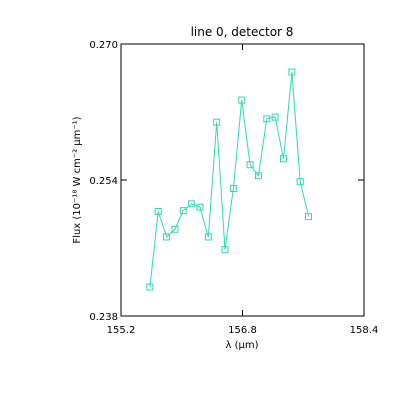 Image resolution: width=400 pixels, height=400 pixels. What do you see at coordinates (242, 32) in the screenshot?
I see `chart-title: line 0, detector 8` at bounding box center [242, 32].